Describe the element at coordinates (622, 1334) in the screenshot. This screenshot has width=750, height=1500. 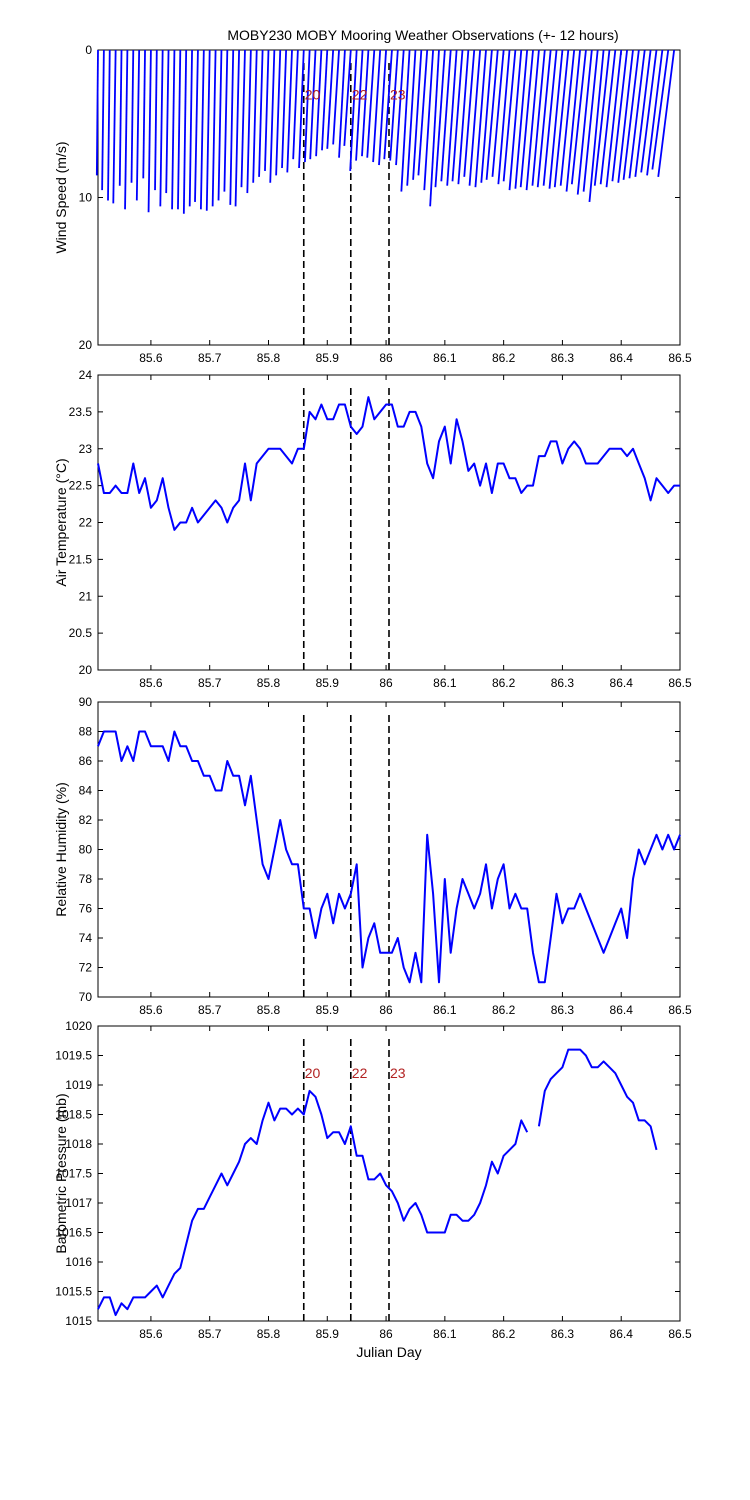
I see `pressure-xtick-label: 86.4` at that location.